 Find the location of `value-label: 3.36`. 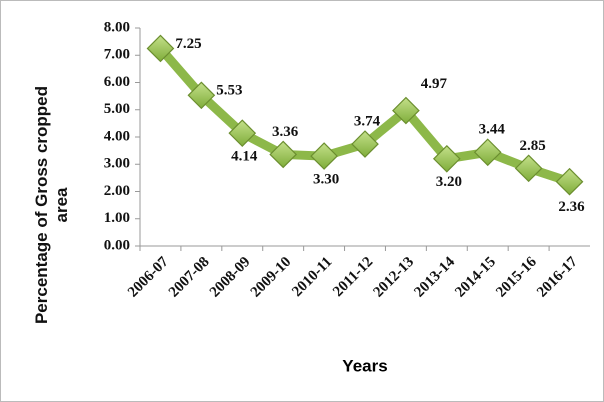

value-label: 3.36 is located at coordinates (285, 132).